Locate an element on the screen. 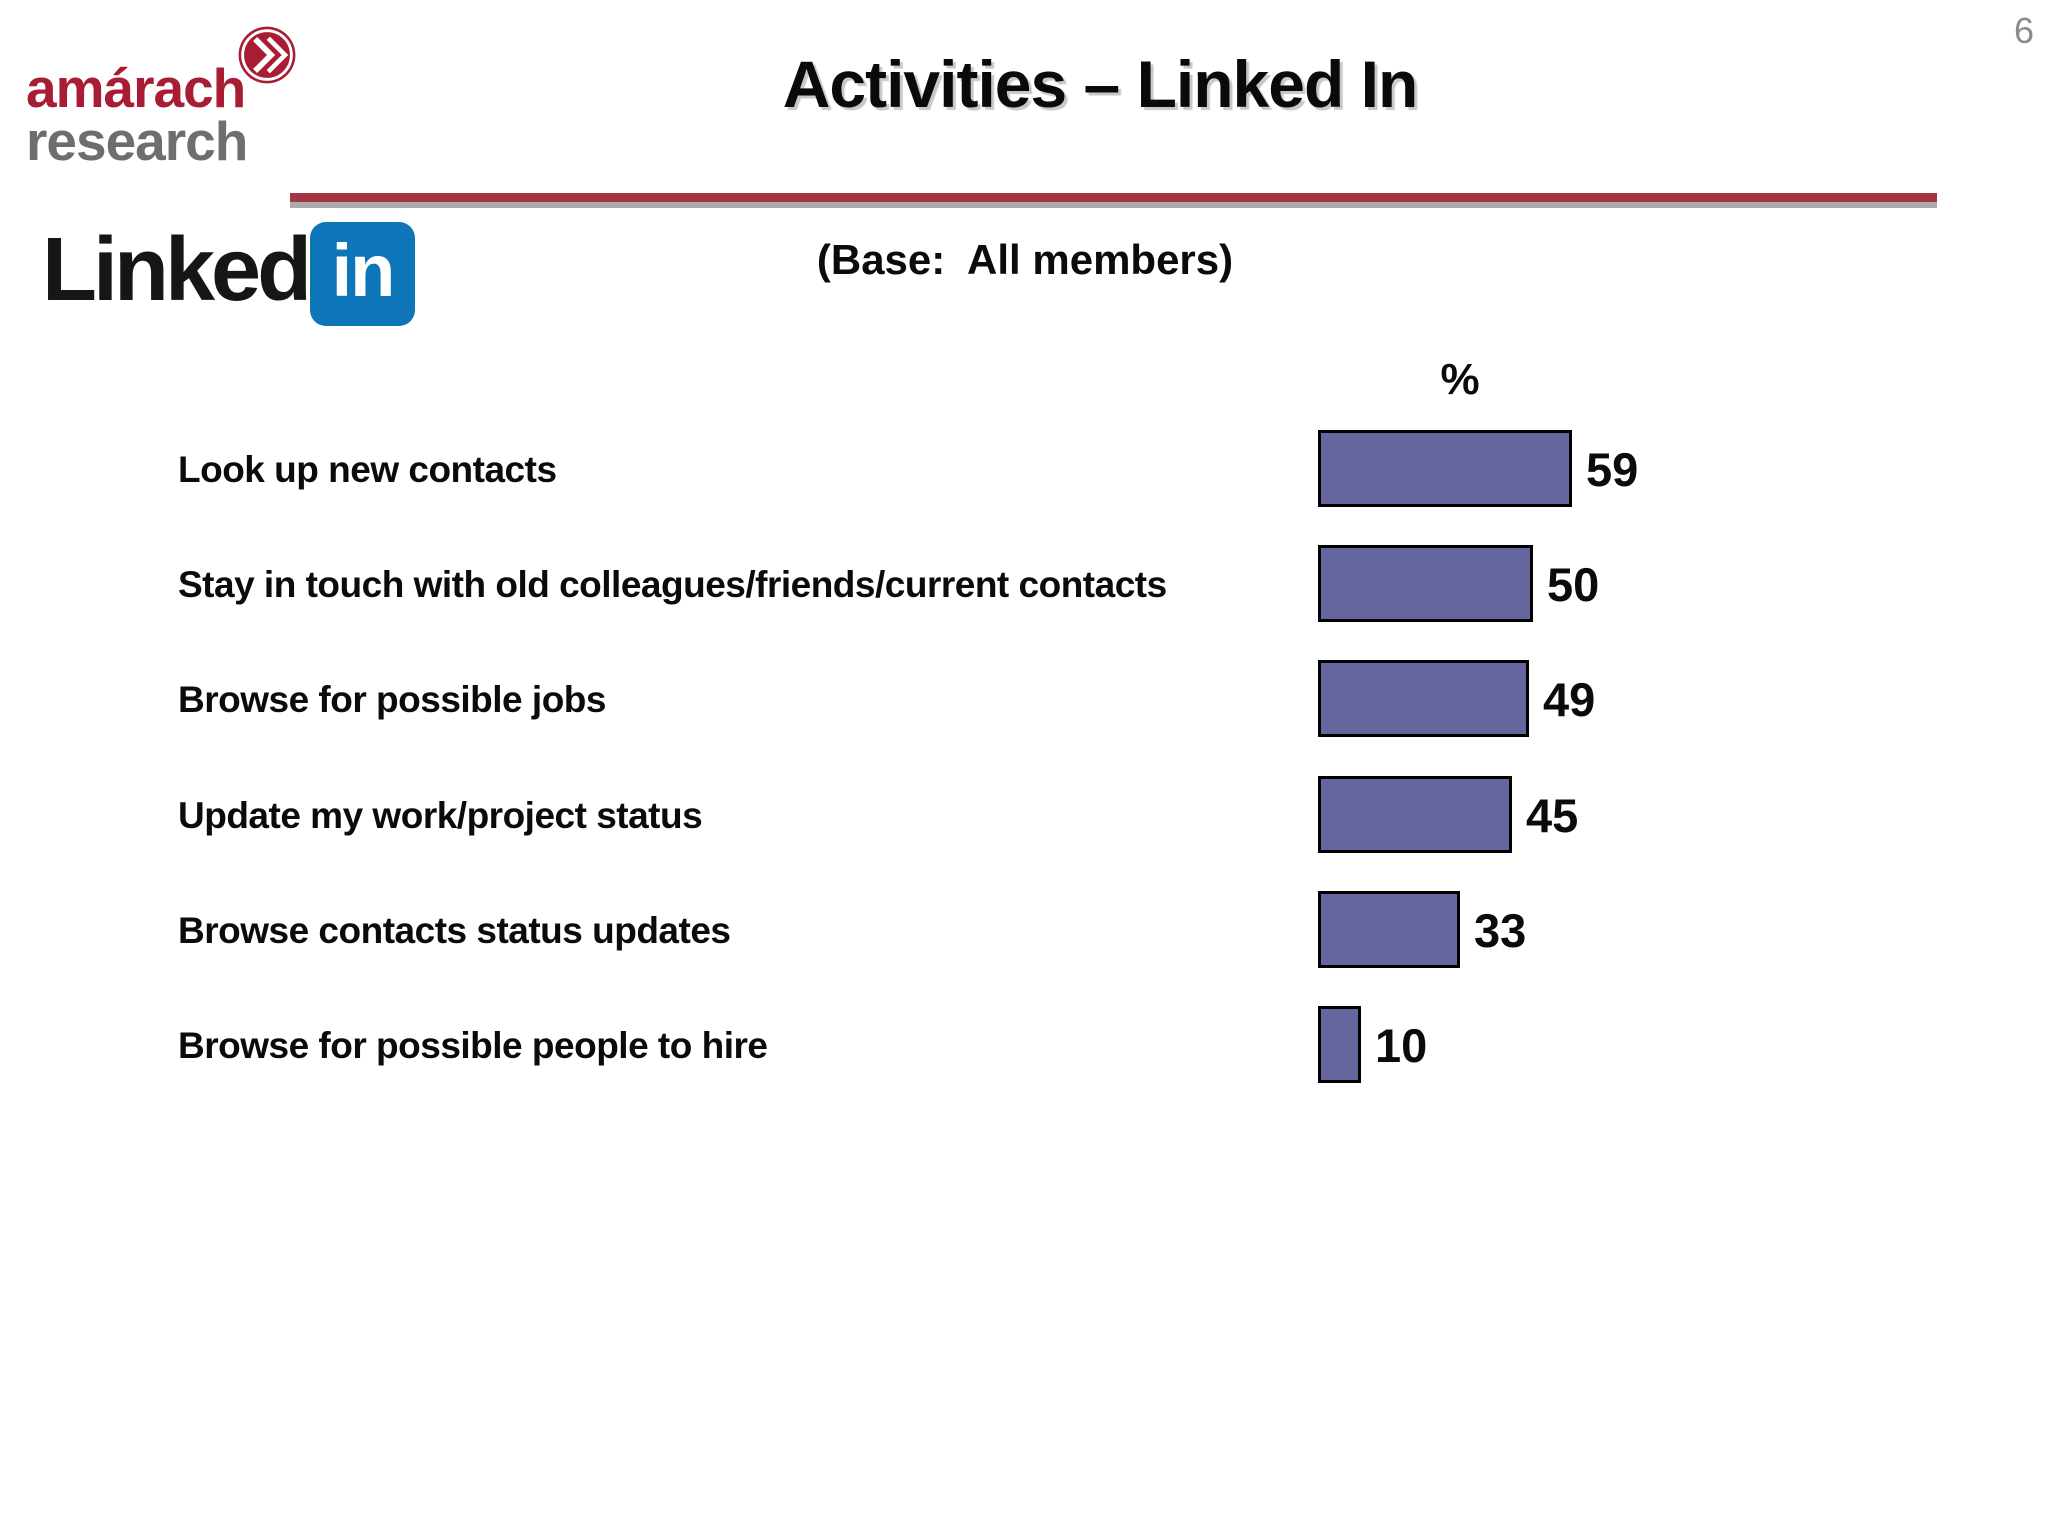 Image resolution: width=2048 pixels, height=1536 pixels. amarach-logo-line2: research is located at coordinates (137, 141).